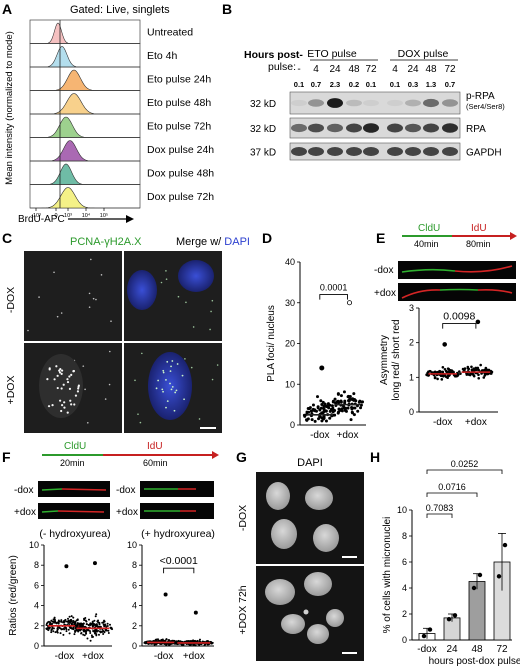  Describe the element at coordinates (267, 238) in the screenshot. I see `panel-letter-d: D` at that location.